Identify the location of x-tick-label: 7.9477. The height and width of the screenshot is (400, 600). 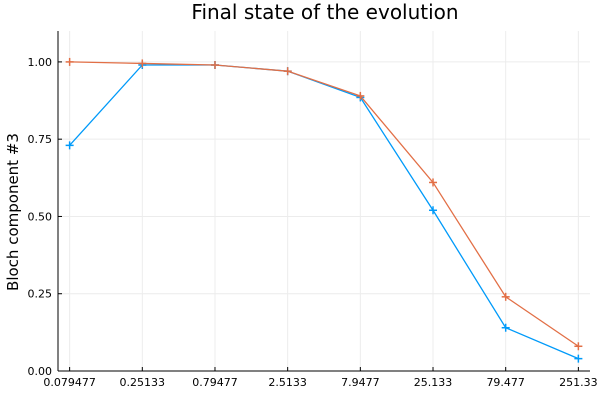
(360, 382).